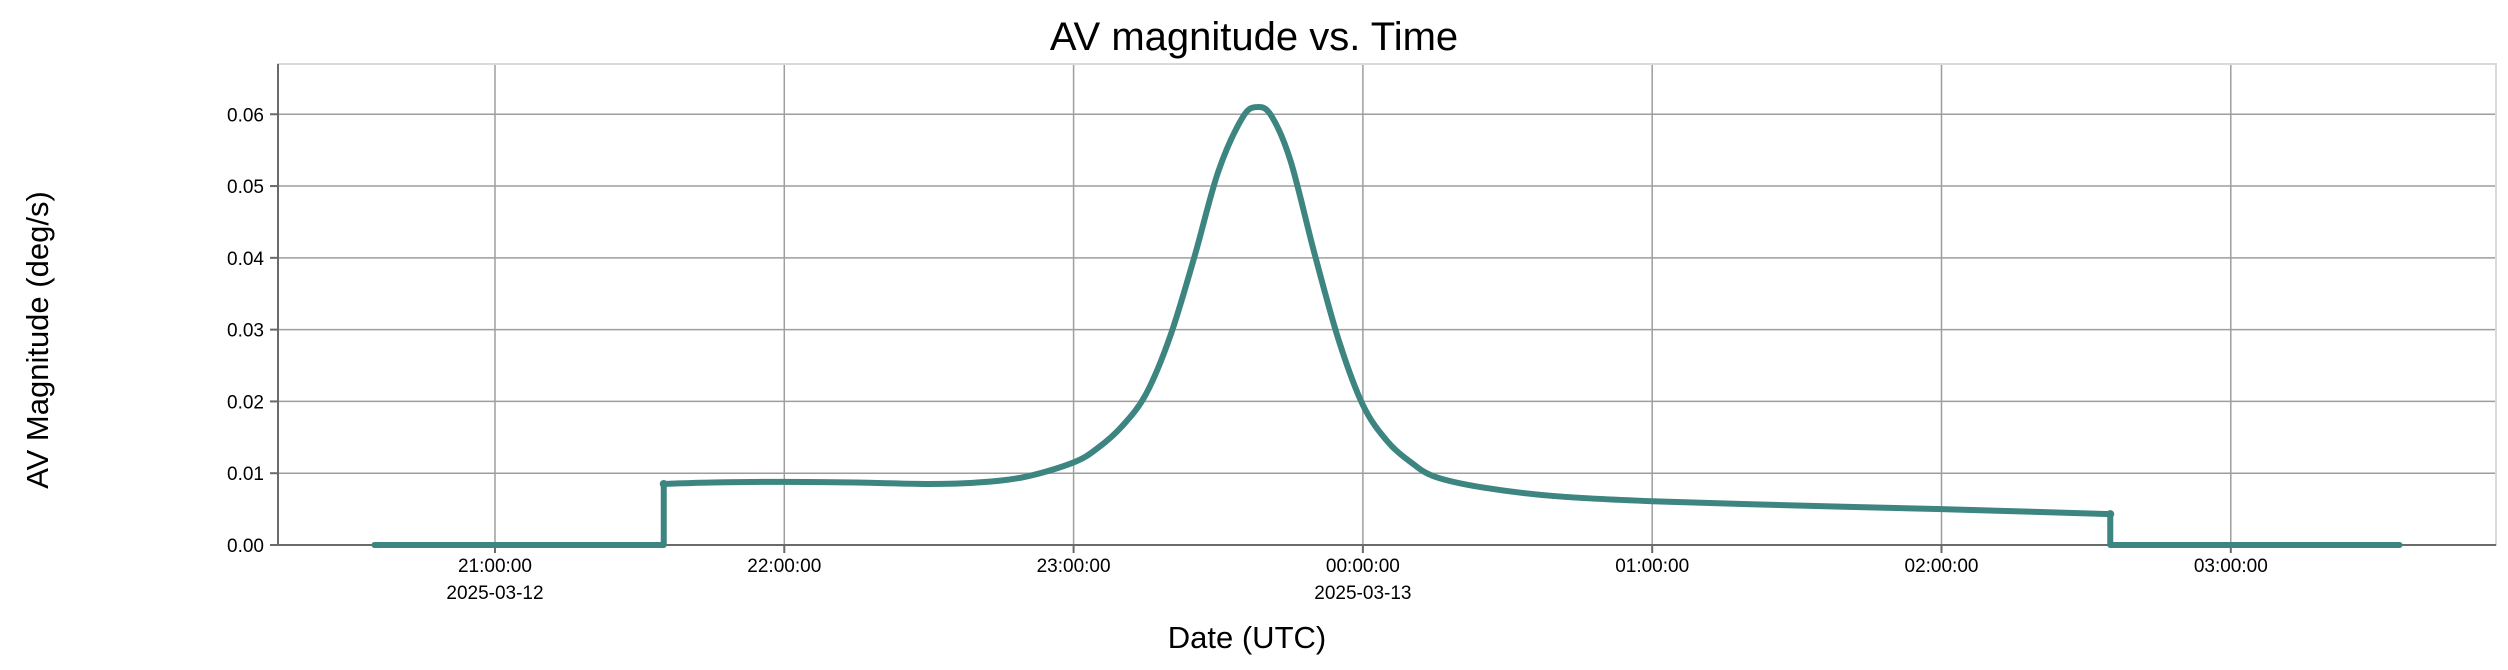 This screenshot has width=2508, height=670. I want to click on y-tick-label: 0.02, so click(245, 402).